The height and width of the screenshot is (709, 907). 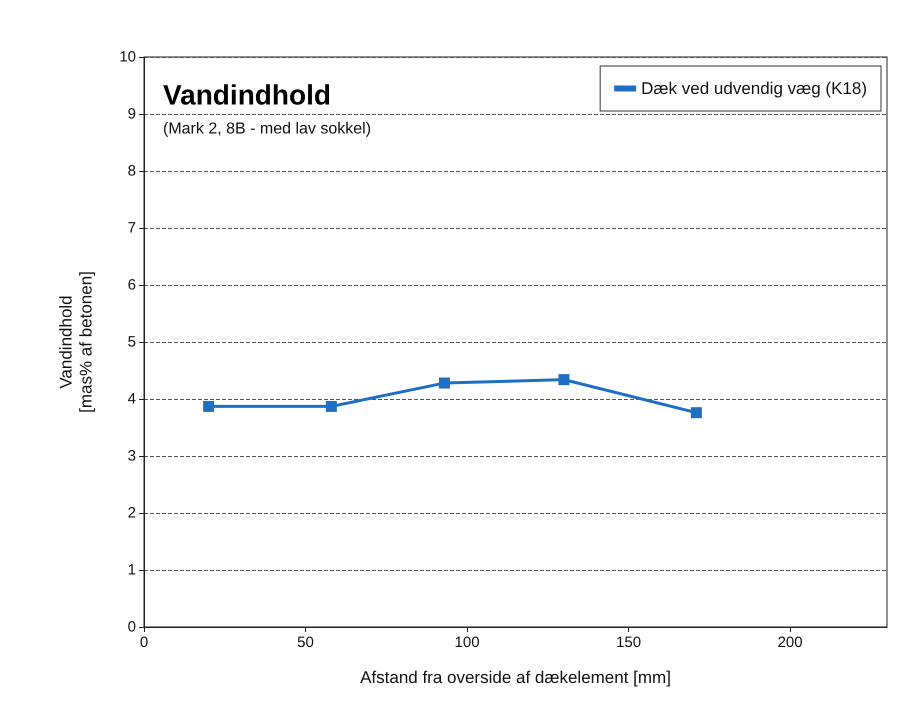 I want to click on y-tick-label: 10, so click(x=127, y=57).